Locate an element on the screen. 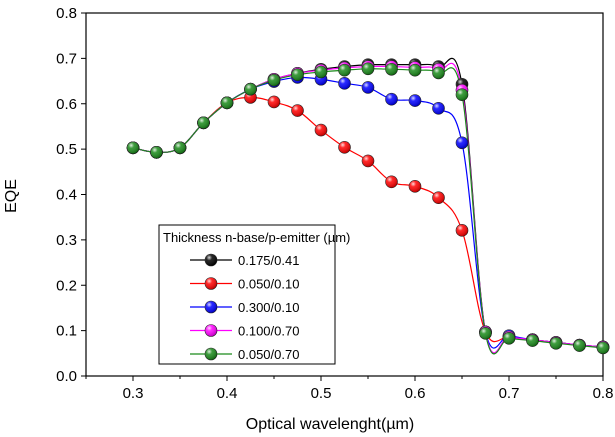 This screenshot has height=437, width=615. legend-label: 0.100/0.70 is located at coordinates (268, 331).